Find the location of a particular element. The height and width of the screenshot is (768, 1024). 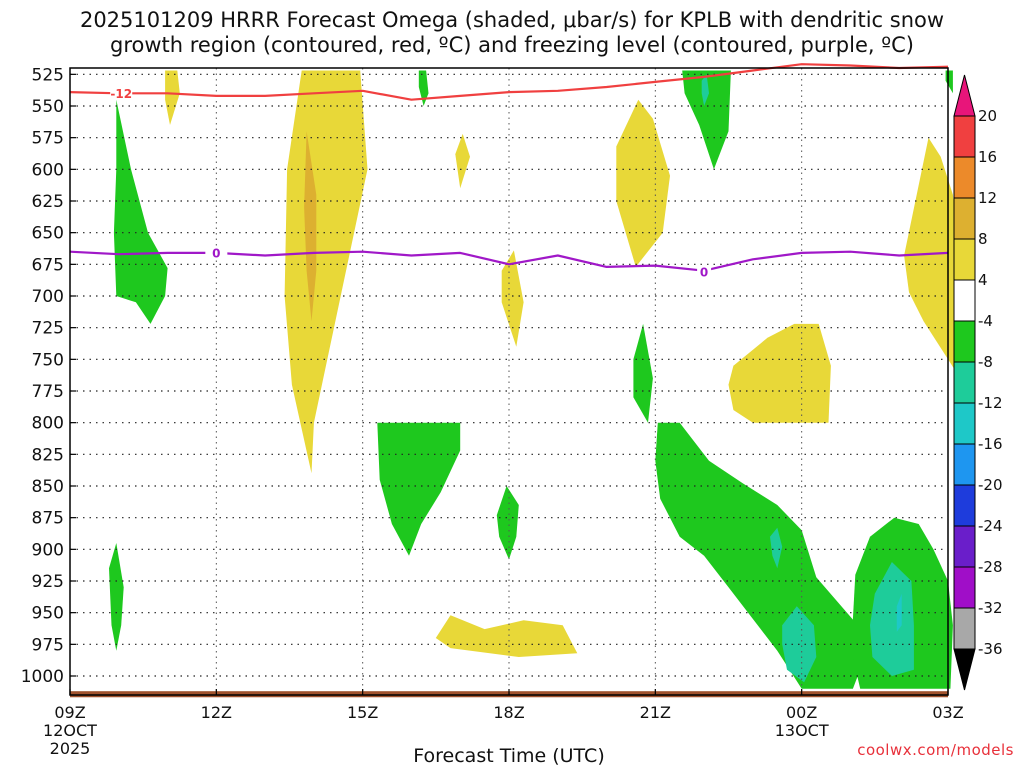

colorbar-label--28: -28 is located at coordinates (990, 567).